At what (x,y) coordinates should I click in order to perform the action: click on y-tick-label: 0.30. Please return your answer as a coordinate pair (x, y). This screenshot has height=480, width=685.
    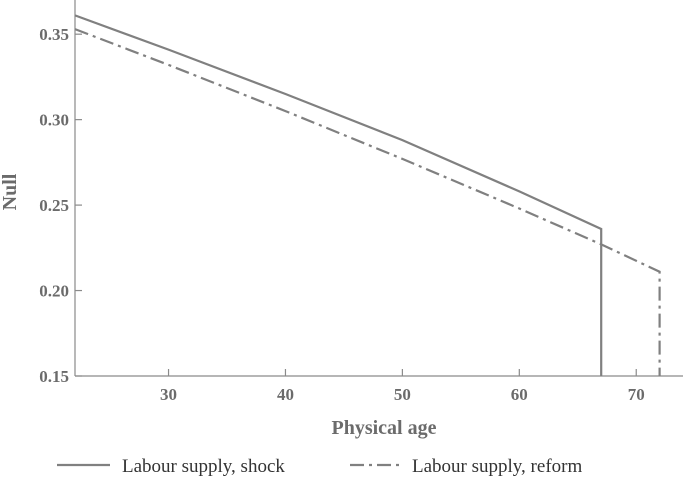
    Looking at the image, I should click on (54, 120).